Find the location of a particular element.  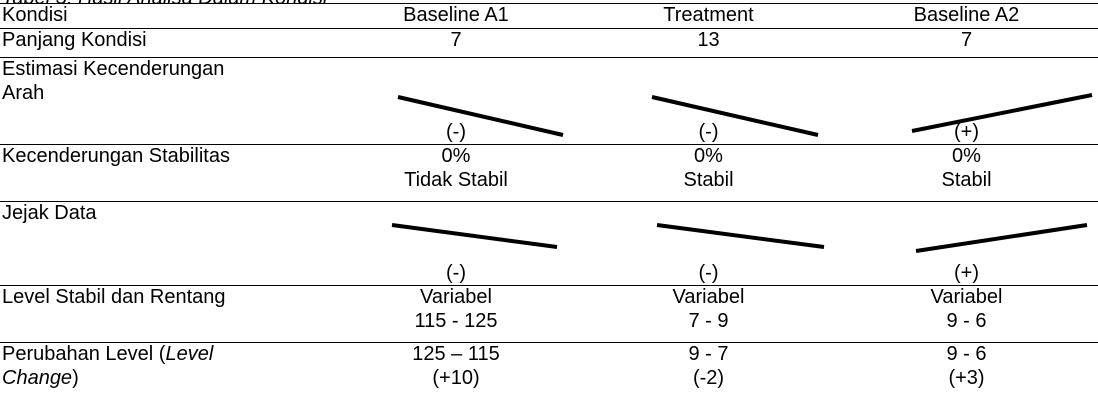

label-line: Arah is located at coordinates (166, 93).